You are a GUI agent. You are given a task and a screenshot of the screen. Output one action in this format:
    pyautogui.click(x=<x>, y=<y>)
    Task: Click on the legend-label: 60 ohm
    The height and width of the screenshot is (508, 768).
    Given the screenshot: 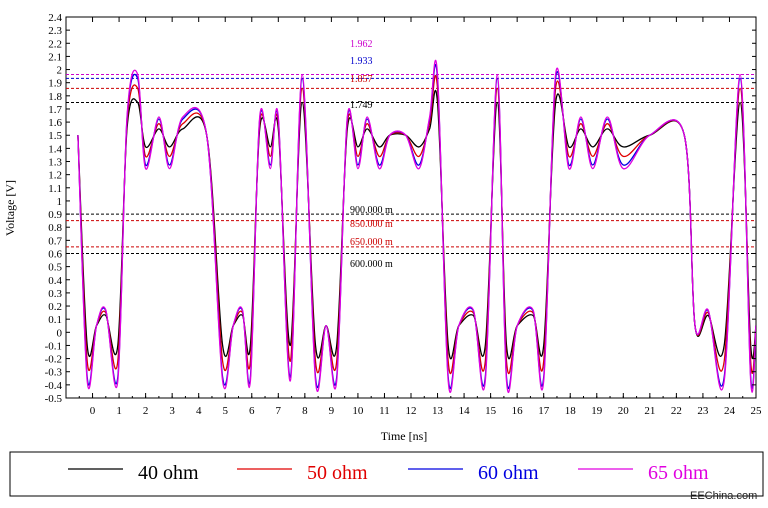 What is the action you would take?
    pyautogui.click(x=508, y=473)
    